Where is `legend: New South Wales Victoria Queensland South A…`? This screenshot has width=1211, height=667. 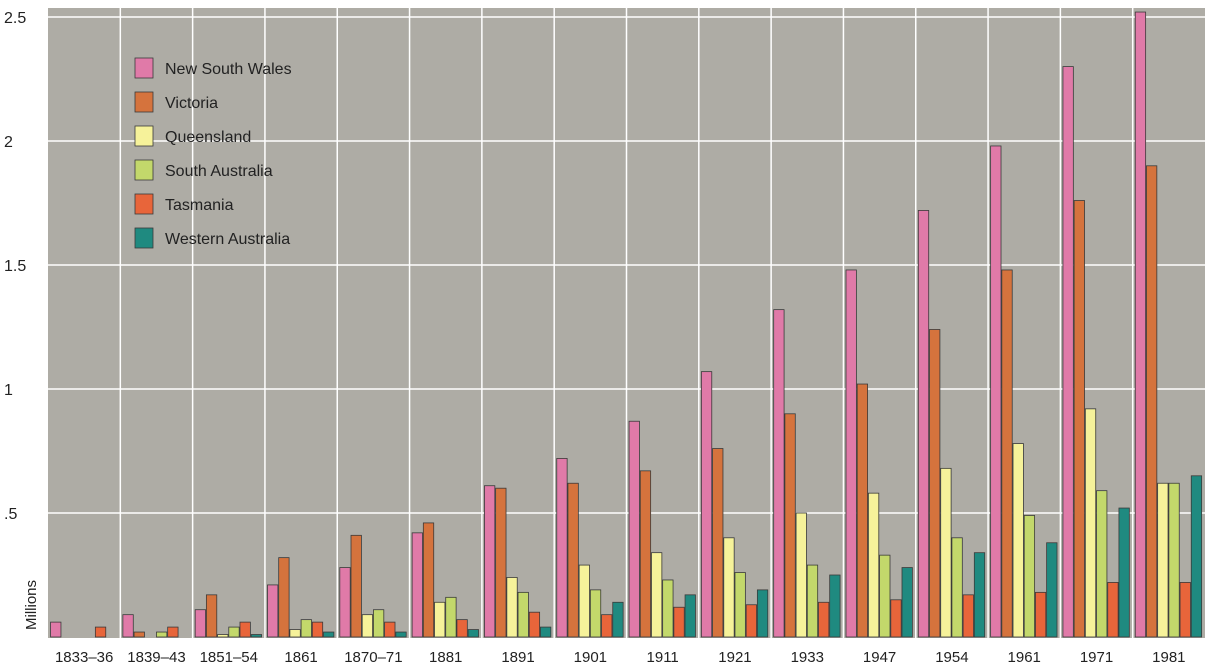 legend: New South Wales Victoria Queensland South A… is located at coordinates (213, 153).